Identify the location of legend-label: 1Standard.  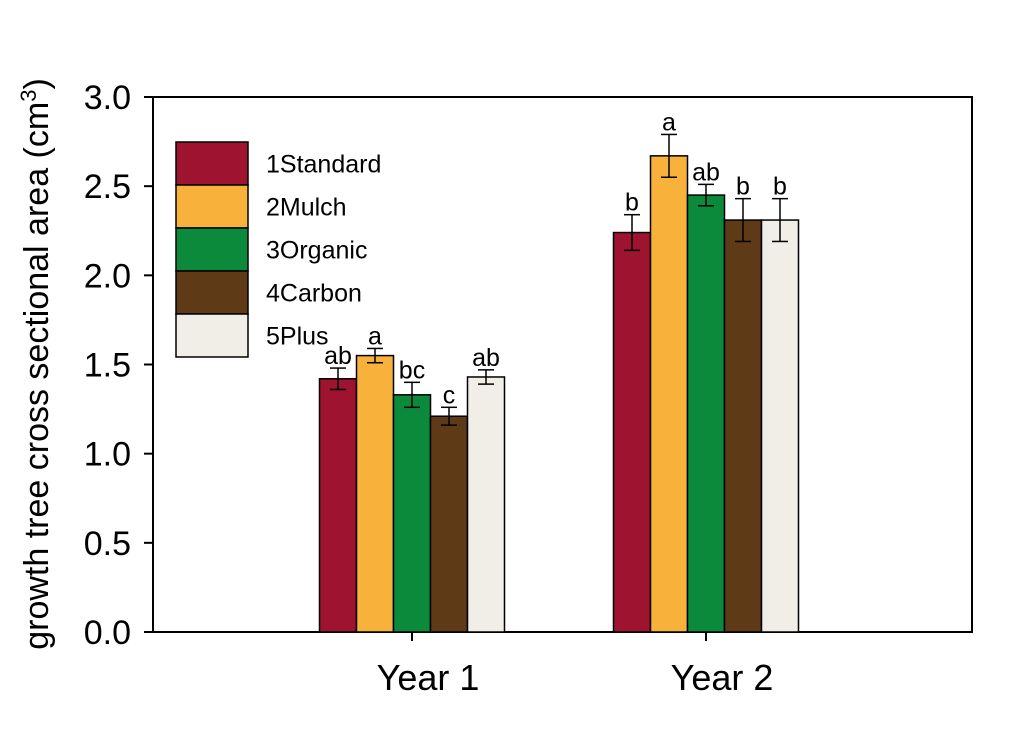
(323, 165).